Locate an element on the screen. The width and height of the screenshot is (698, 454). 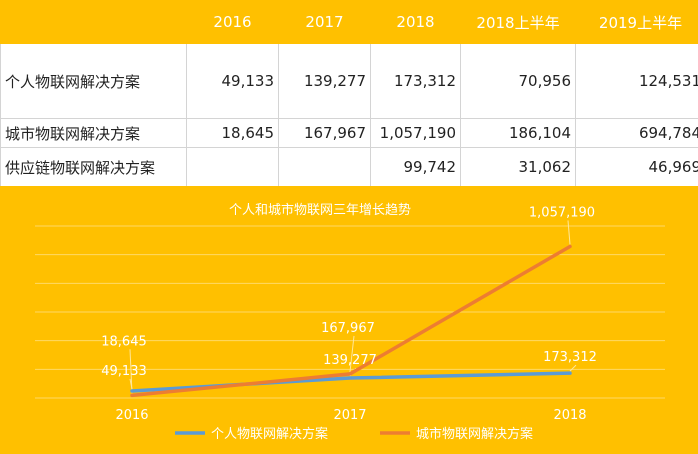
table-header-row: 2016 2017 2018 2018上半年 2019上半年 is located at coordinates (349, 22).